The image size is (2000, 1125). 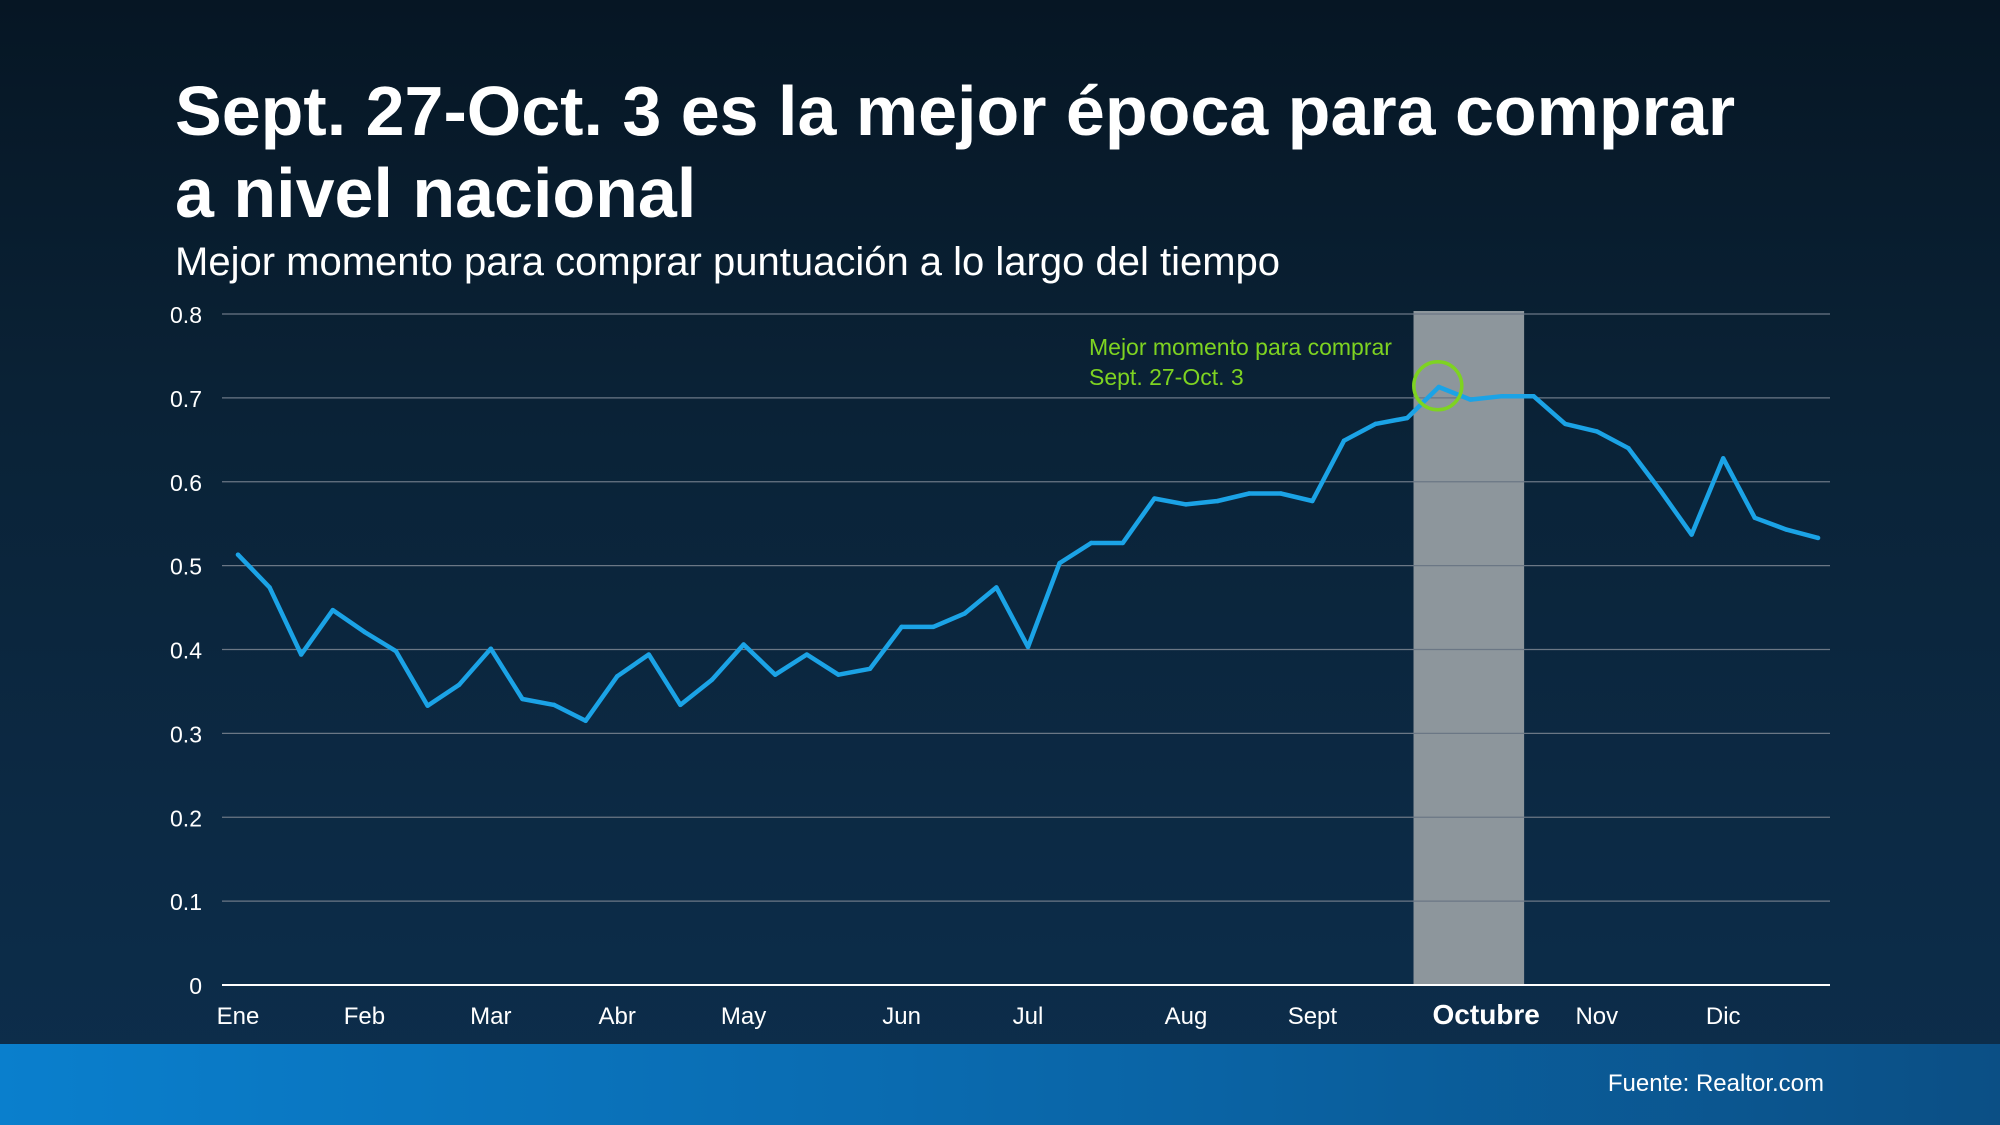 What do you see at coordinates (617, 1016) in the screenshot?
I see `x-tick-label: Abr` at bounding box center [617, 1016].